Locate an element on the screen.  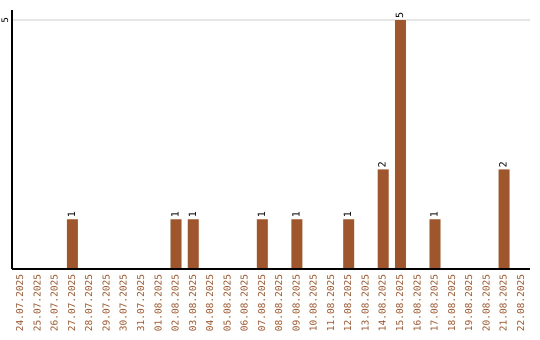
x-tick-label: 27.07.2025 is located at coordinates (72, 303).